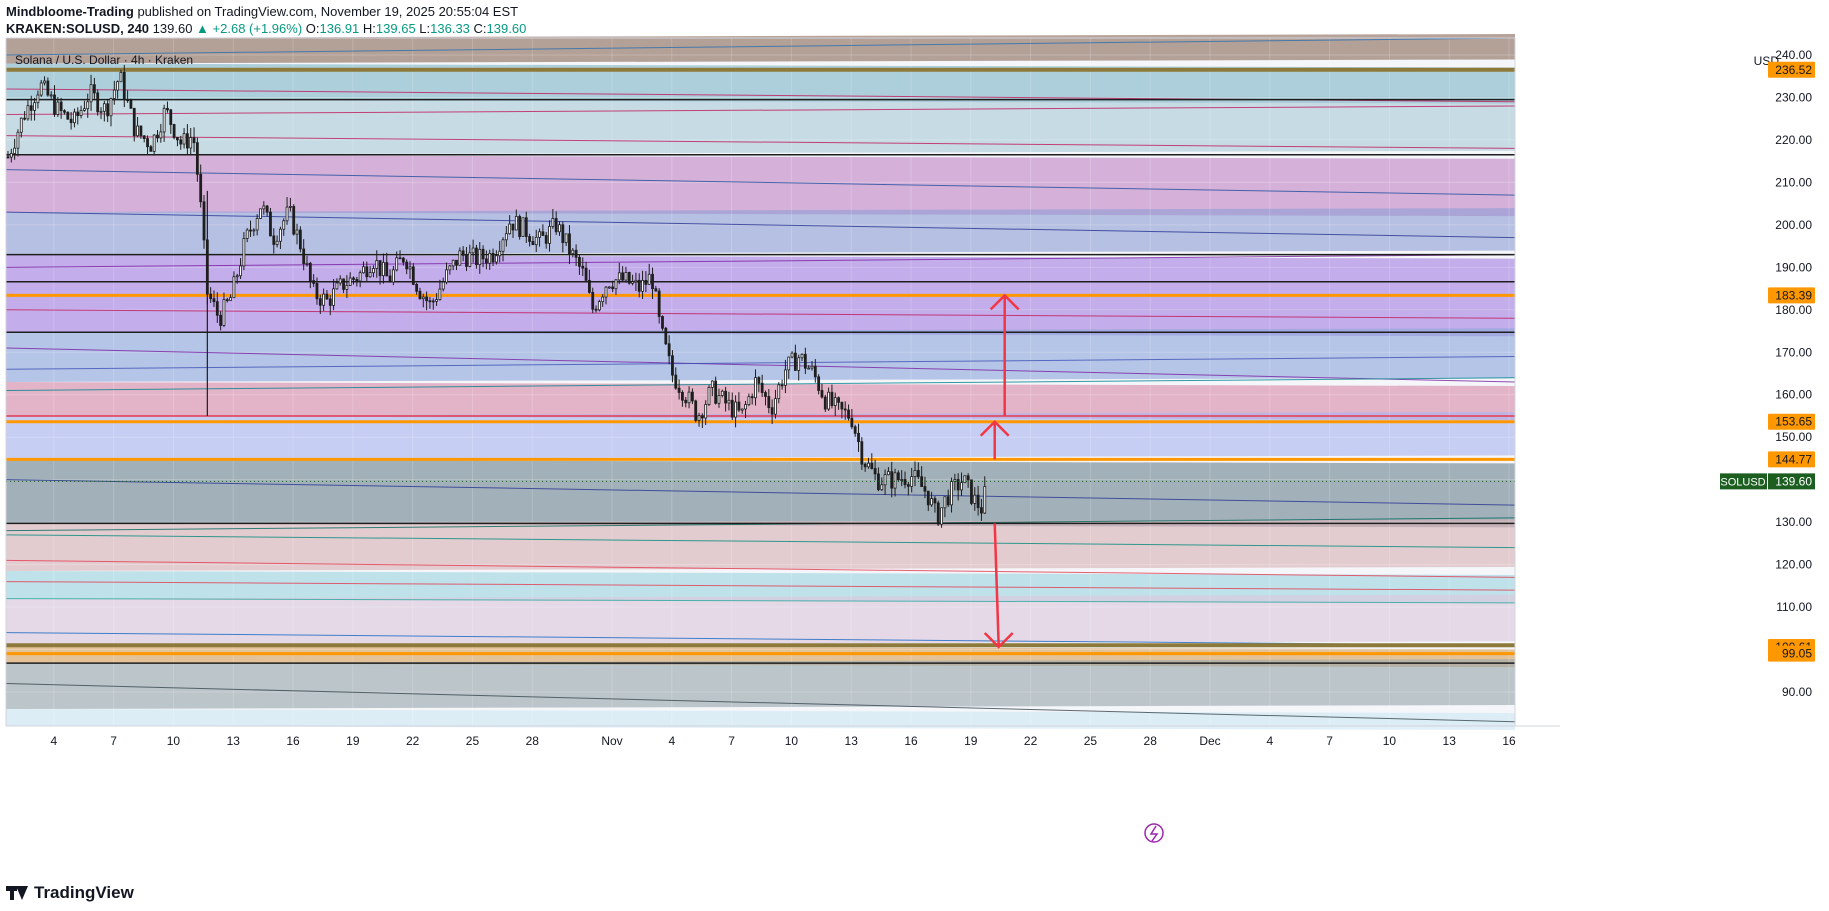 The height and width of the screenshot is (911, 1829). I want to click on symbol-tag, so click(1743, 481).